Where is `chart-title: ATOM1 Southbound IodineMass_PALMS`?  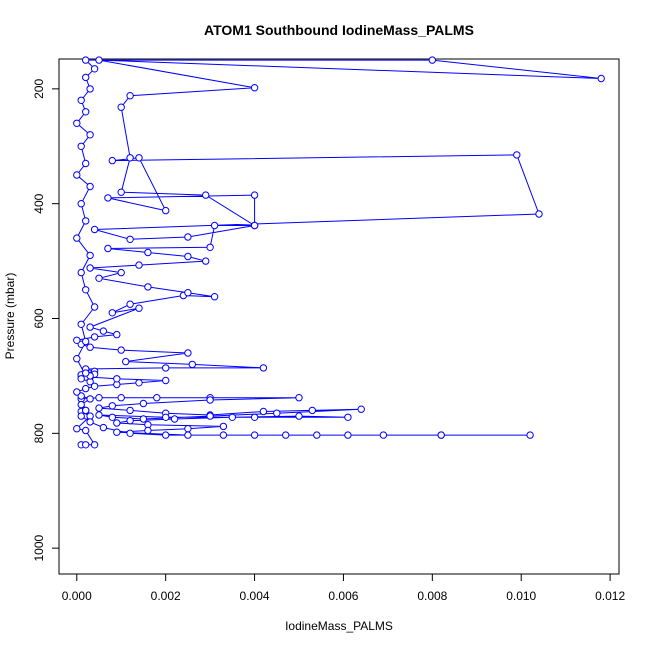 chart-title: ATOM1 Southbound IodineMass_PALMS is located at coordinates (339, 30).